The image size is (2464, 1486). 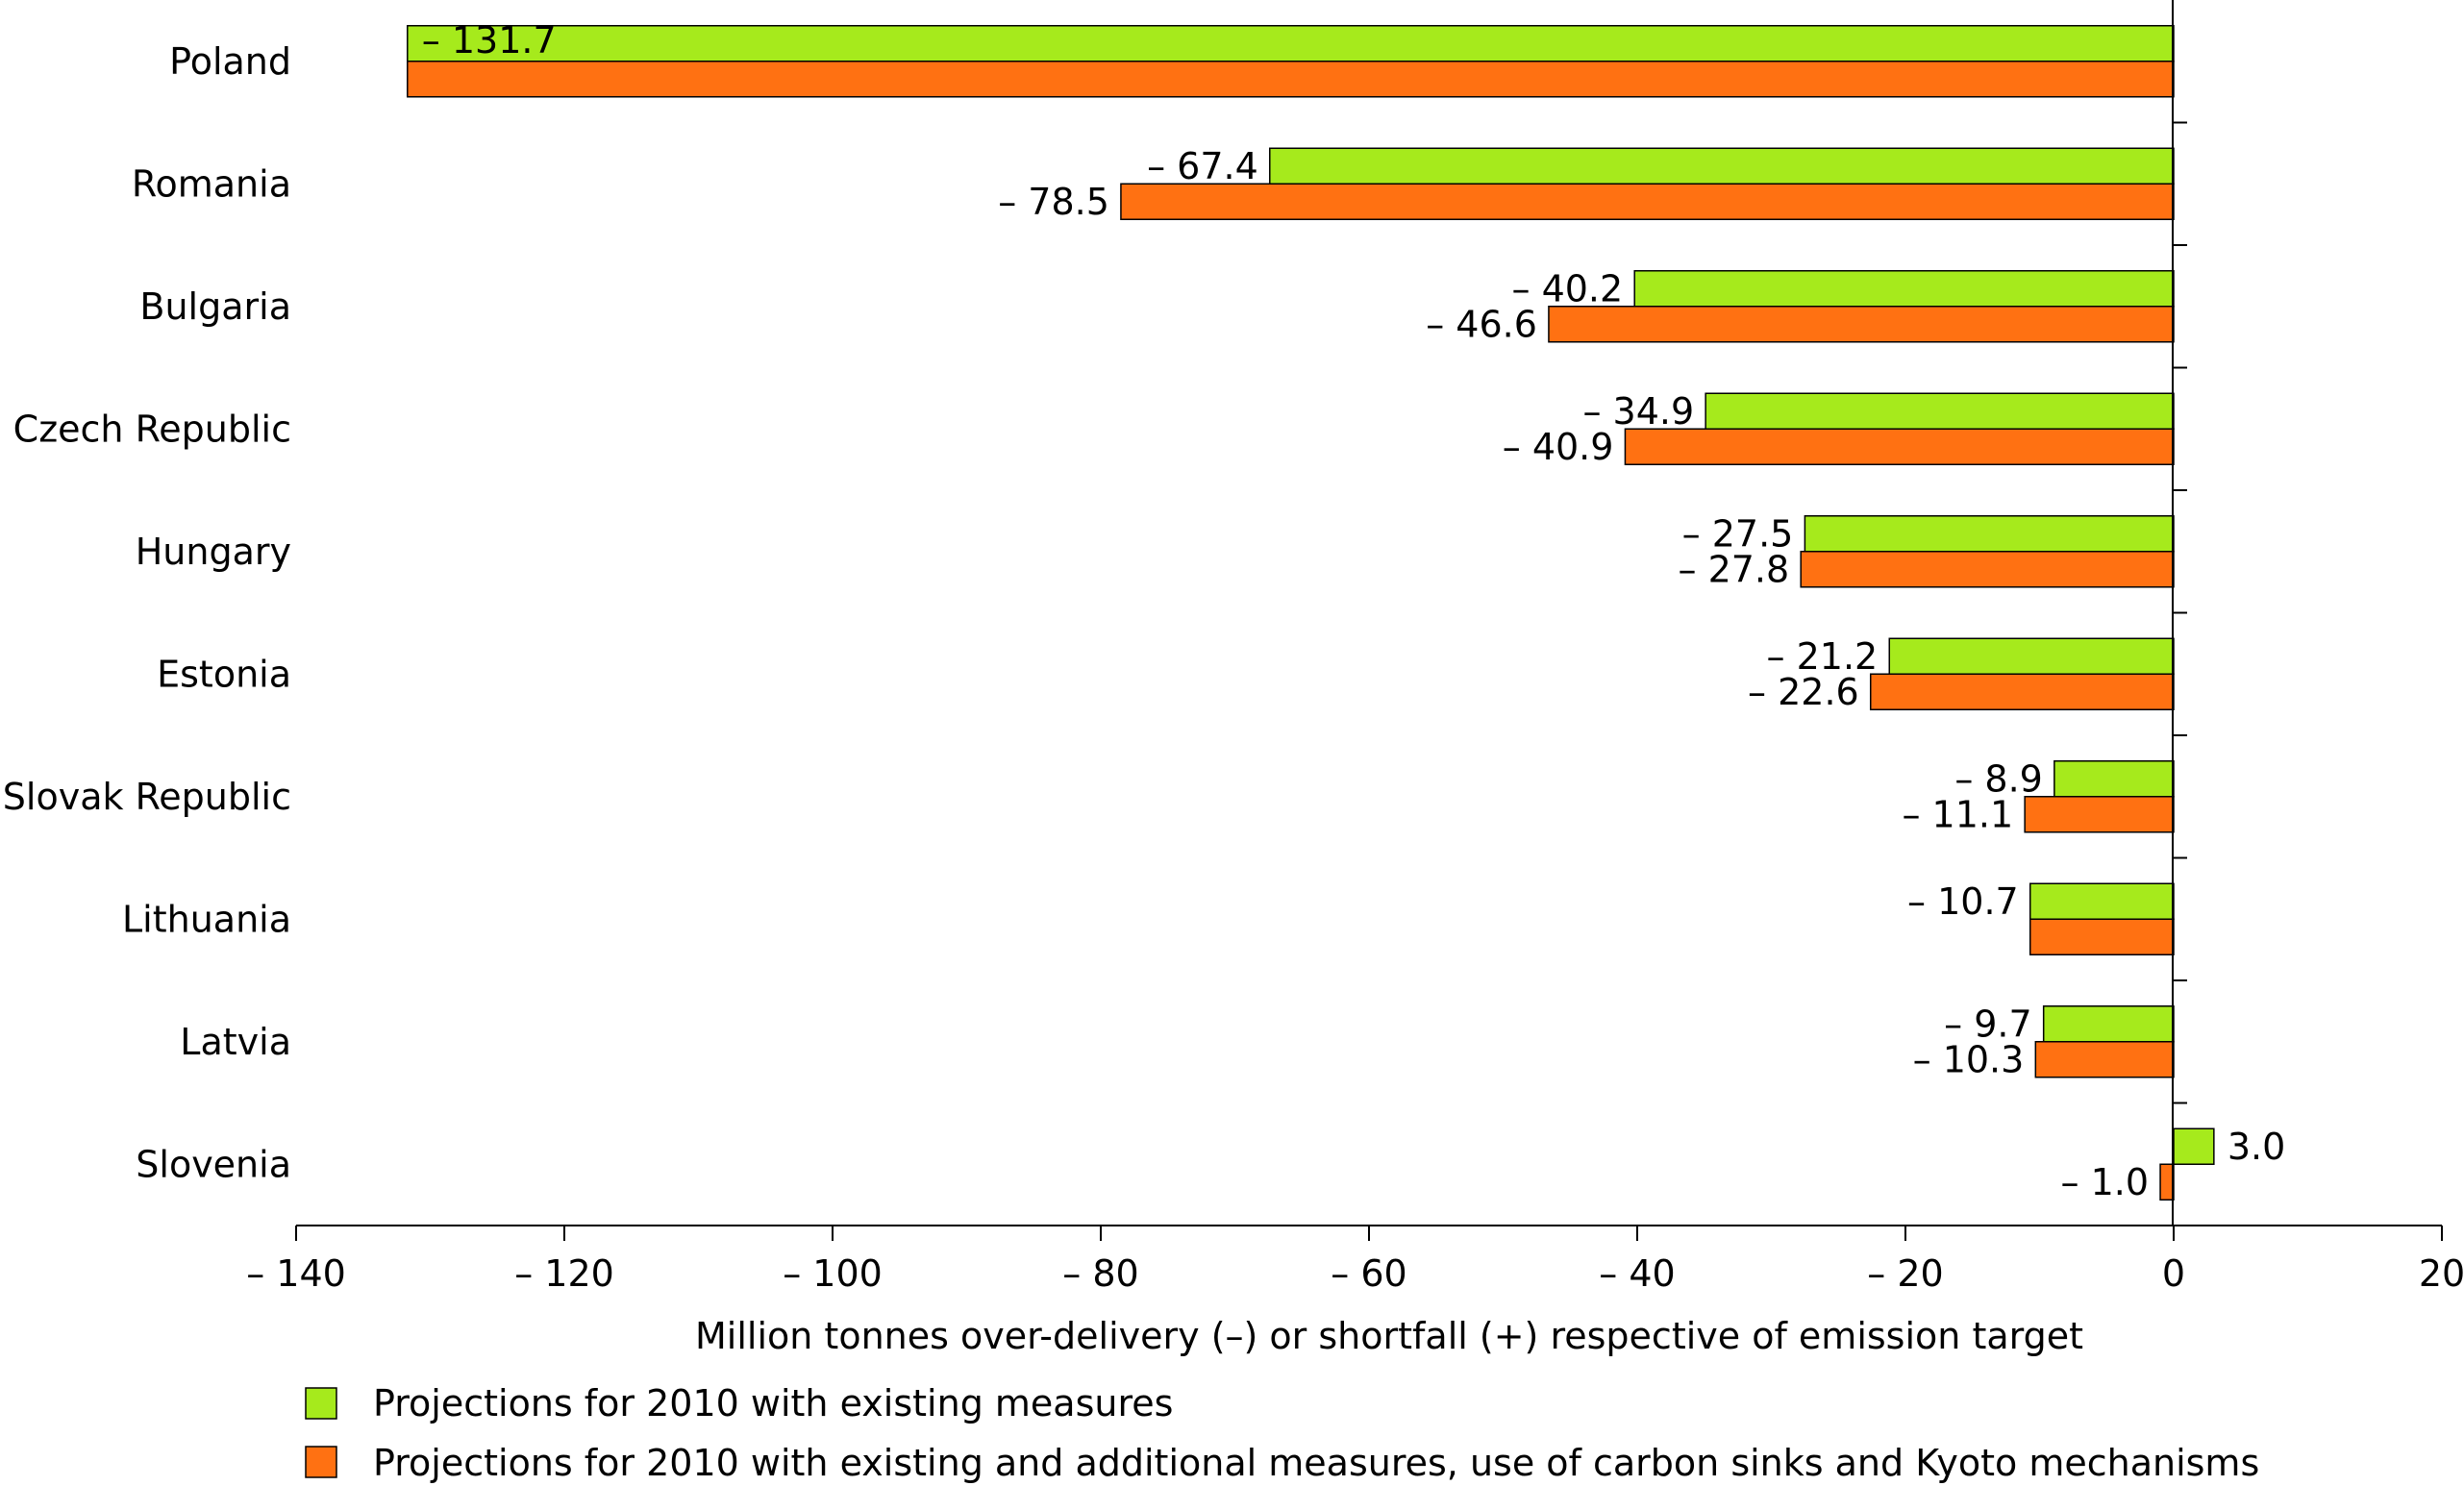 I want to click on value-label-bulgaria-series-2: – 46.6, so click(x=1481, y=324).